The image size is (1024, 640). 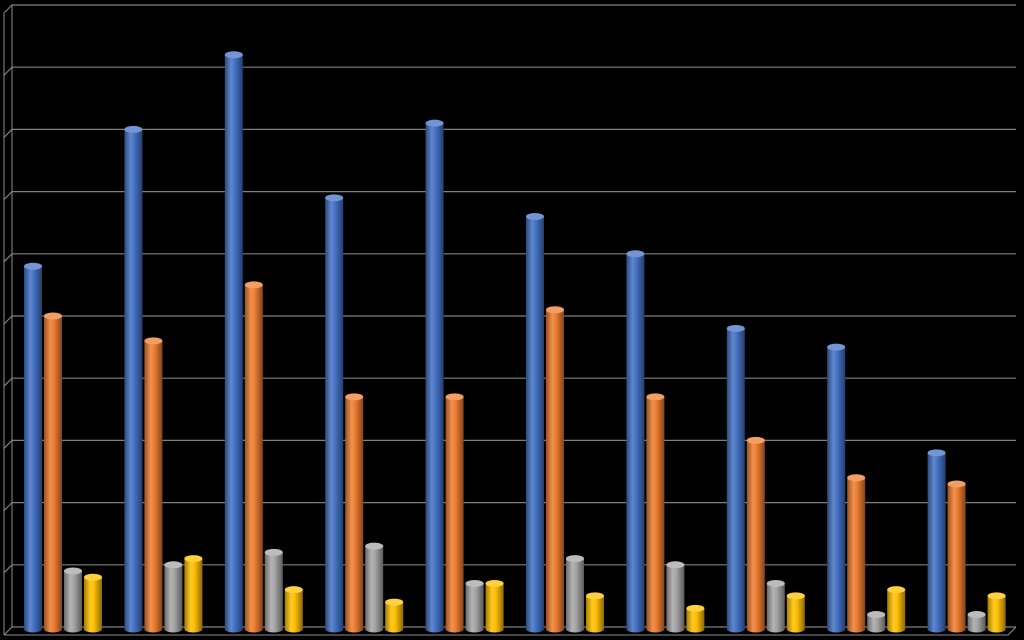 I want to click on bar-cap-s3-c5, so click(x=474, y=583).